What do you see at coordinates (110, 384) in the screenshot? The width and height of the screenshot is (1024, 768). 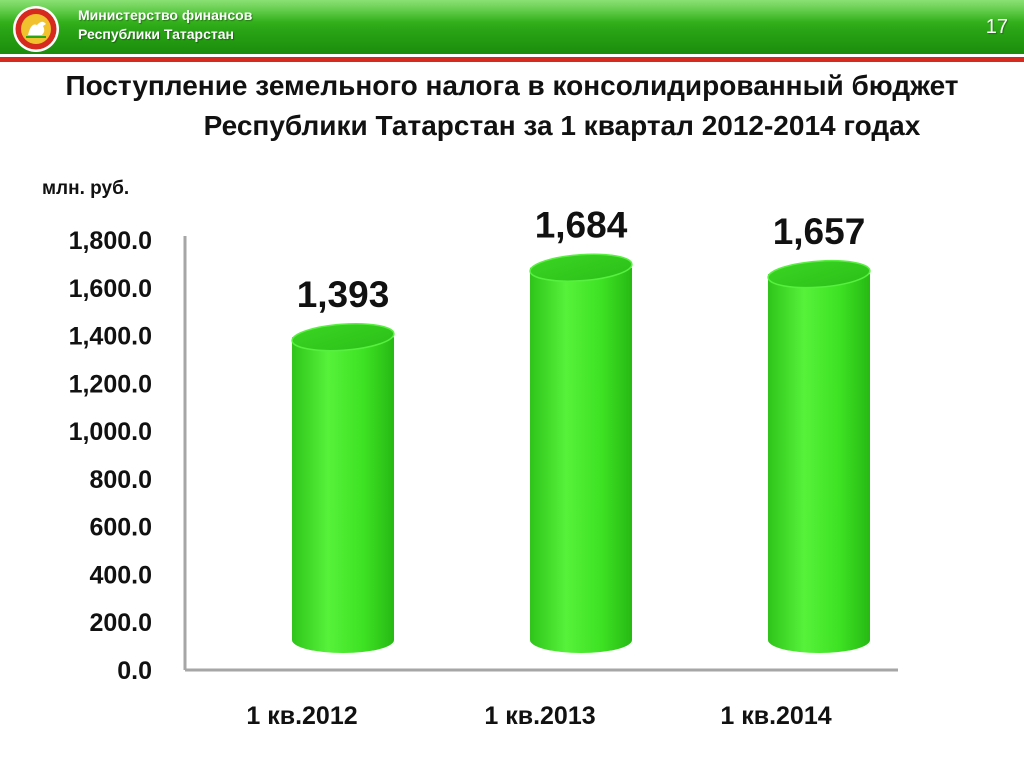 I see `y-tick-label: 1,200.0` at bounding box center [110, 384].